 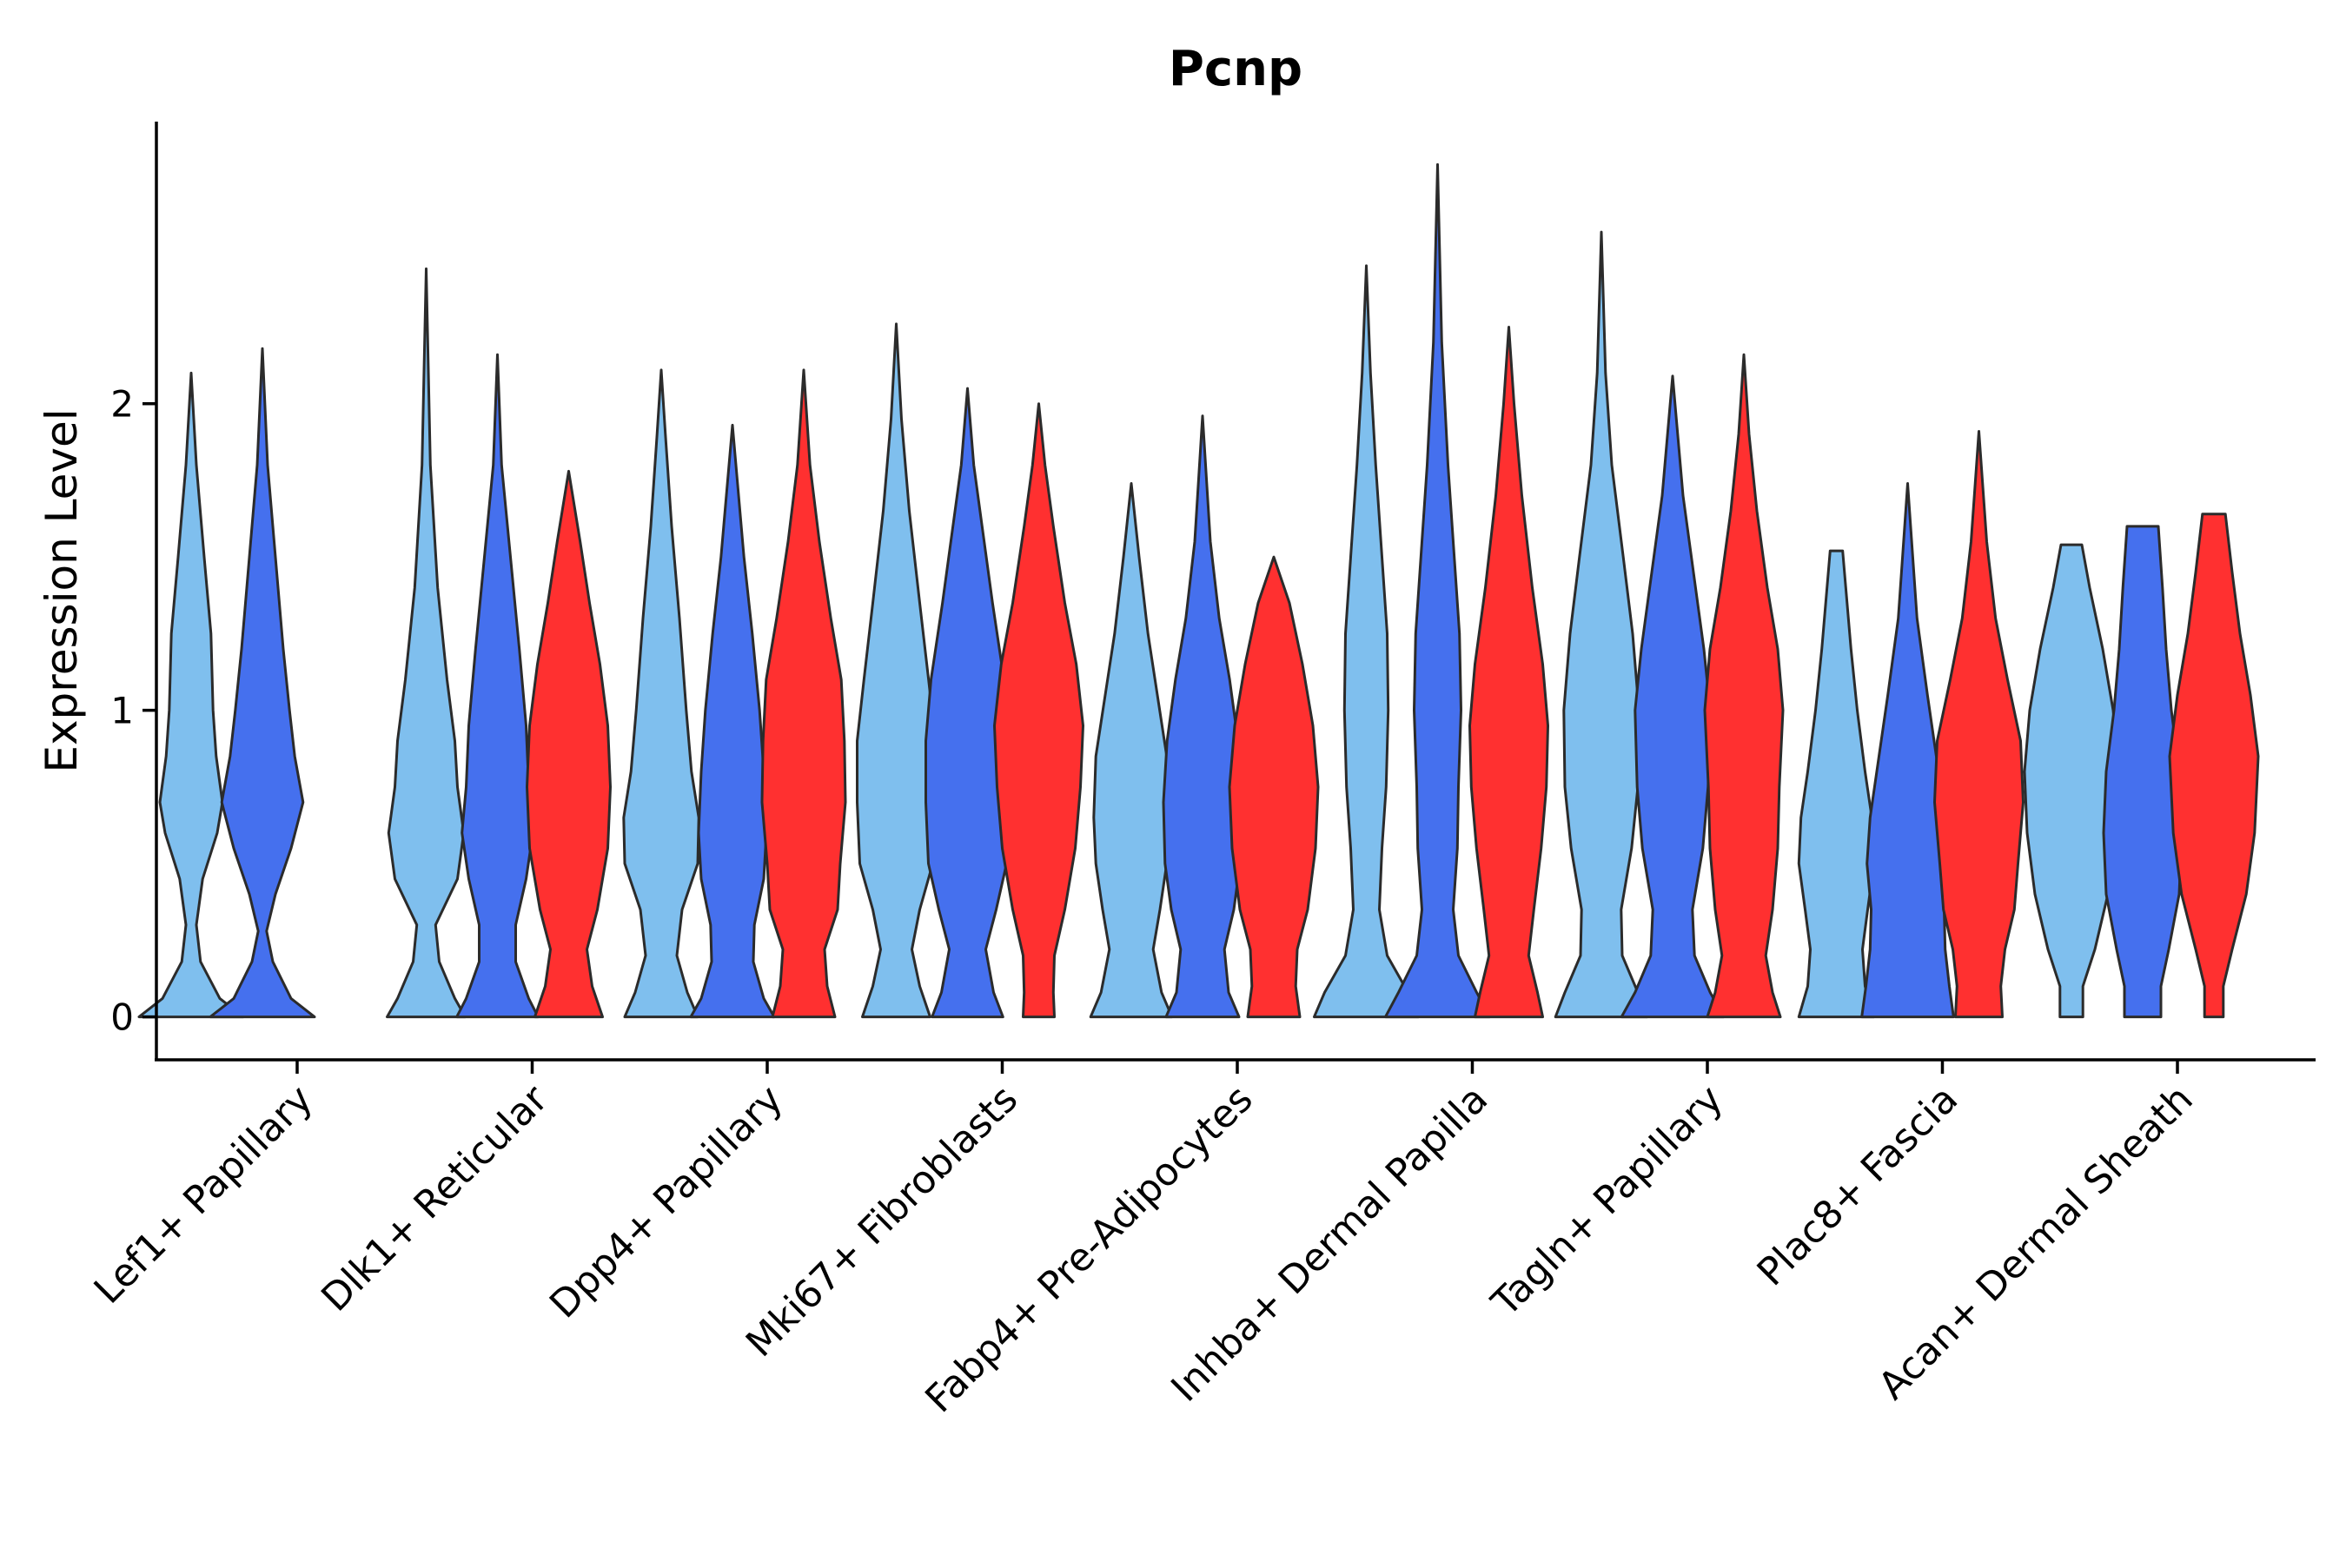 I want to click on y-tick-label: 1, so click(x=122, y=711).